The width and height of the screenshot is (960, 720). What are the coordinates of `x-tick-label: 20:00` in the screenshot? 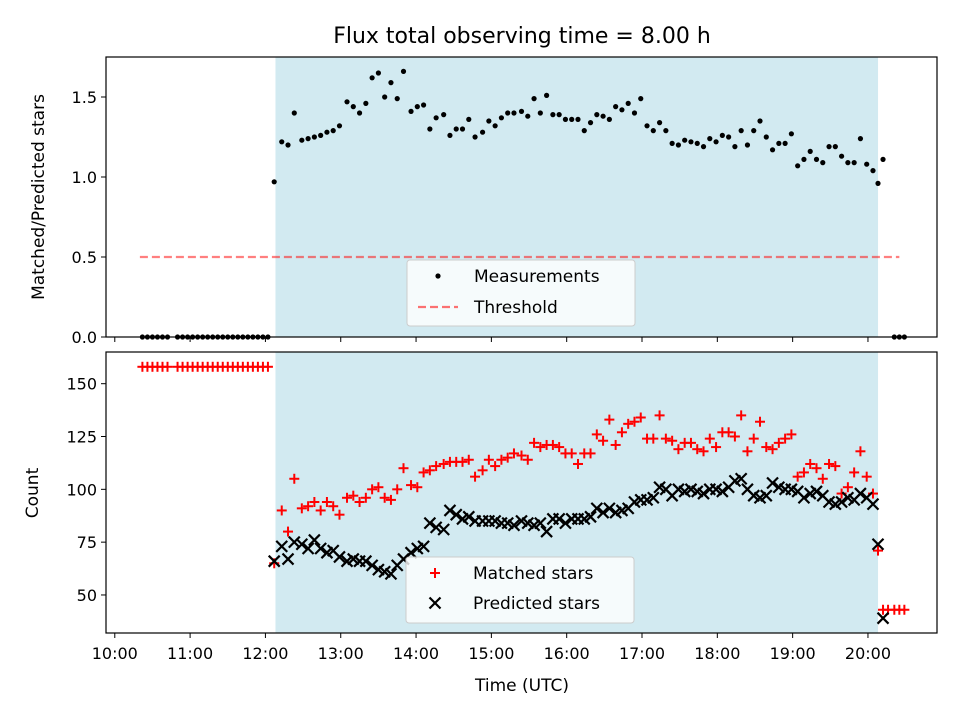 It's located at (868, 653).